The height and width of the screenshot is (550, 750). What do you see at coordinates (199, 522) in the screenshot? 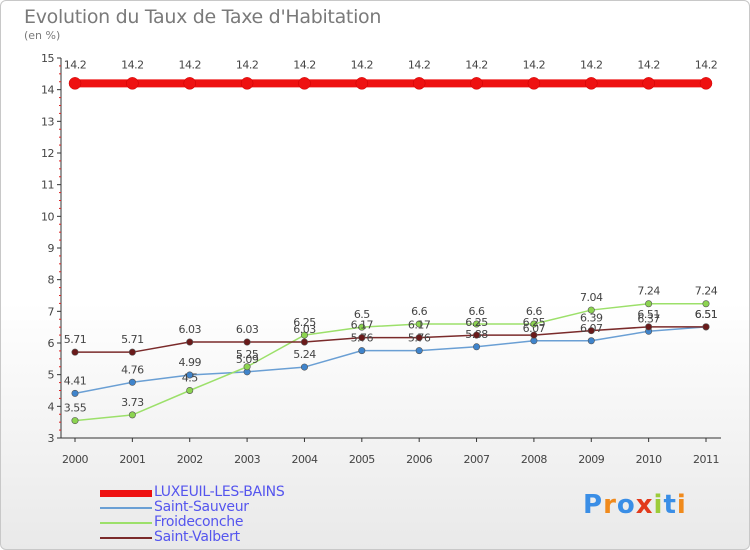
I see `legend-label: Froideconche` at bounding box center [199, 522].